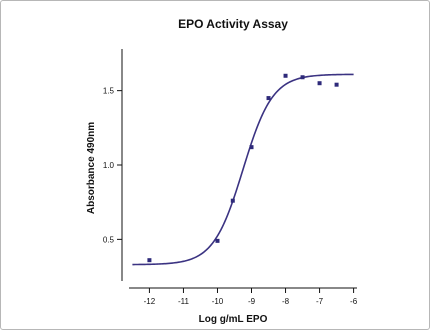 This screenshot has width=432, height=330. Describe the element at coordinates (233, 24) in the screenshot. I see `chart-title: EPO Activity Assay` at that location.